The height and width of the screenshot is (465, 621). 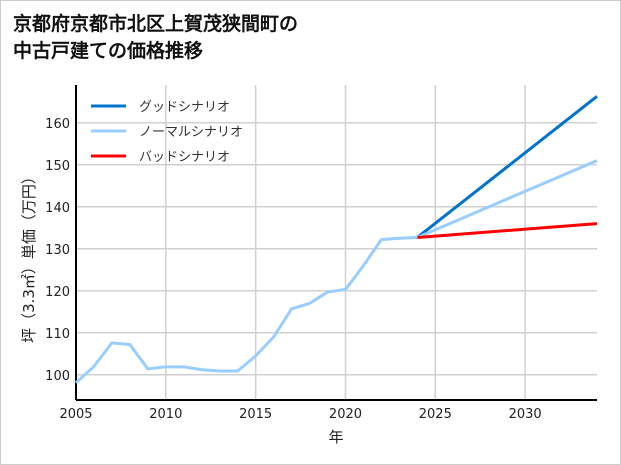 What do you see at coordinates (165, 414) in the screenshot?
I see `x-tick-label: 2010` at bounding box center [165, 414].